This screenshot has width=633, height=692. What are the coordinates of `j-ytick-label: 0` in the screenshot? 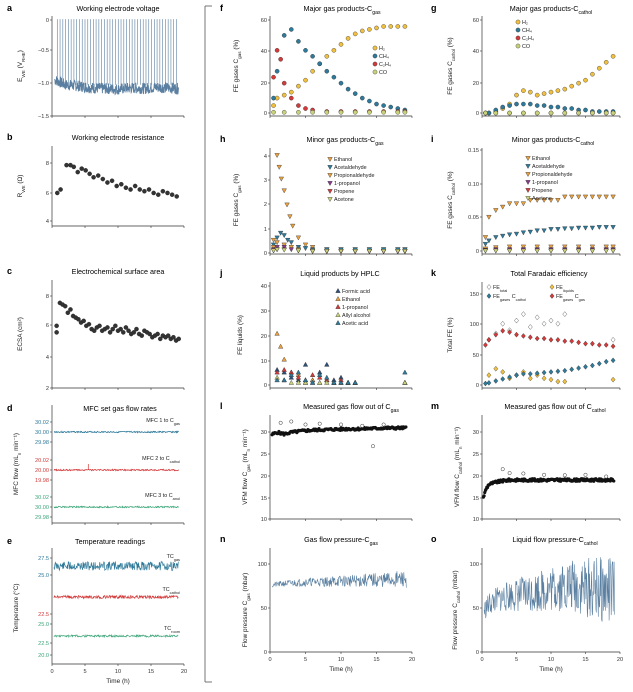 It's located at (265, 386).